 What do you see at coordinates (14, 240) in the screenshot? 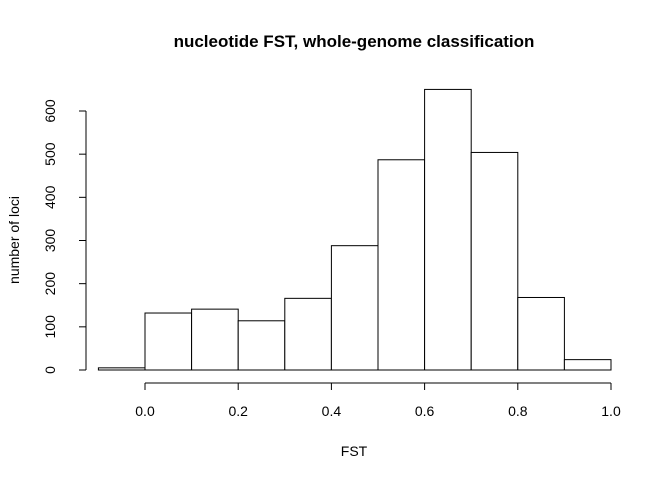
I see `y-axis-label: number of loci` at bounding box center [14, 240].